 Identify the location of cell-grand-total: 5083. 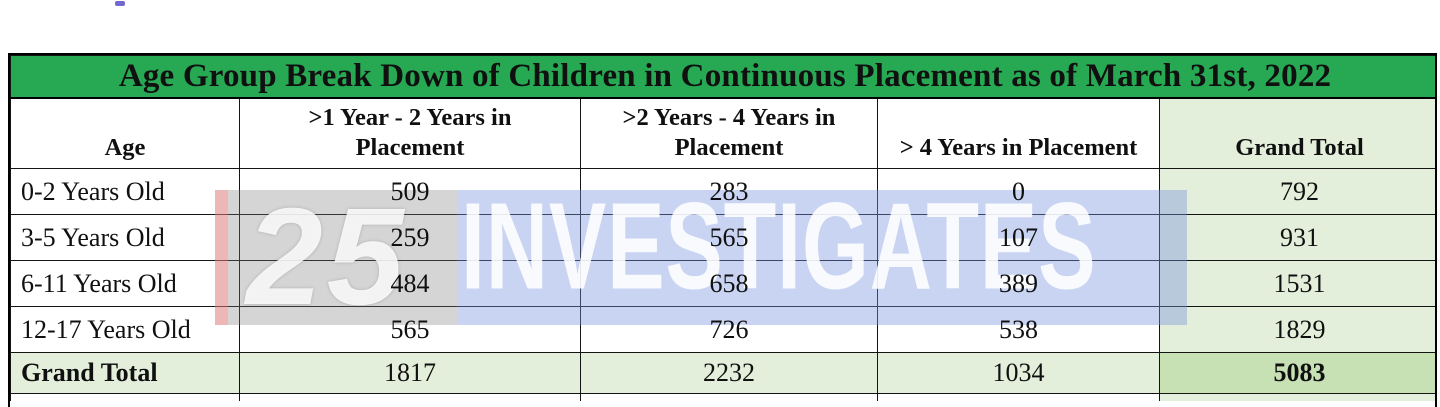
(1296, 373).